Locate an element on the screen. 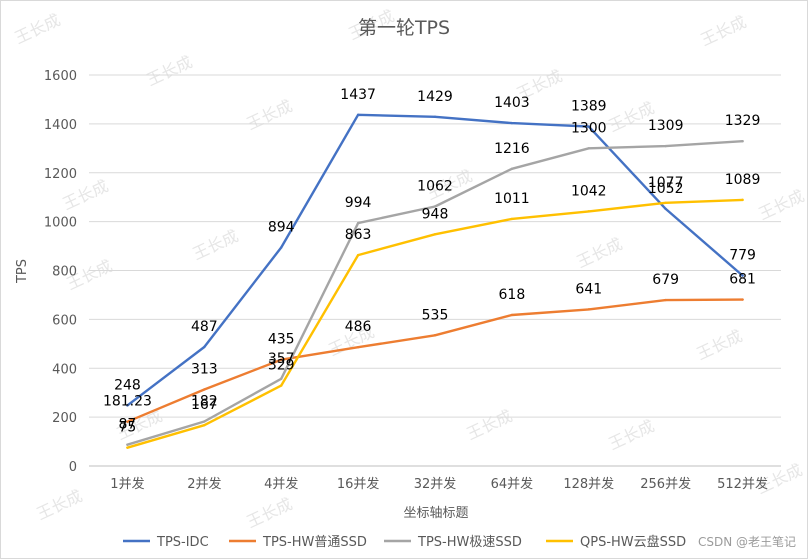 The image size is (809, 560). data-label: 863 is located at coordinates (358, 235).